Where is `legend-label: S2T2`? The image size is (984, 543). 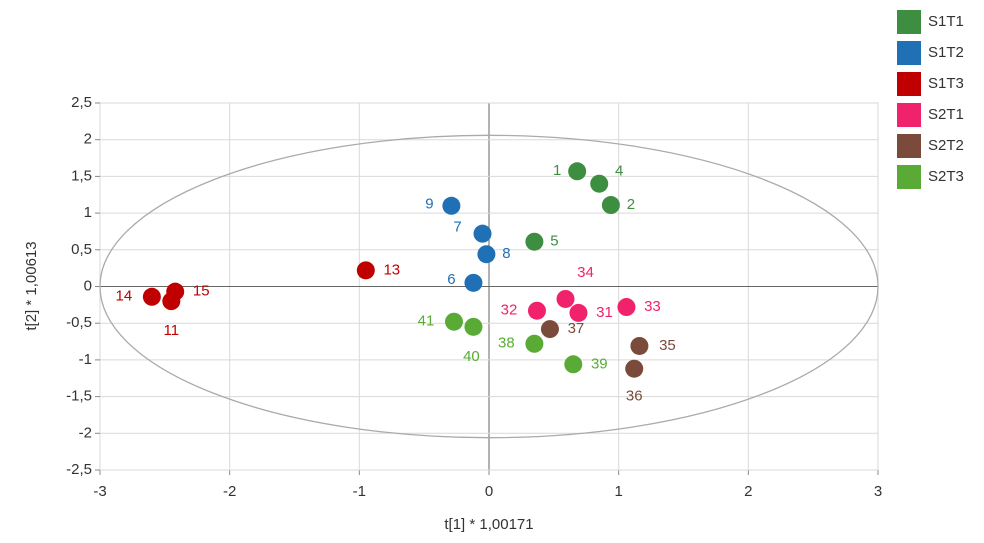 legend-label: S2T2 is located at coordinates (946, 145).